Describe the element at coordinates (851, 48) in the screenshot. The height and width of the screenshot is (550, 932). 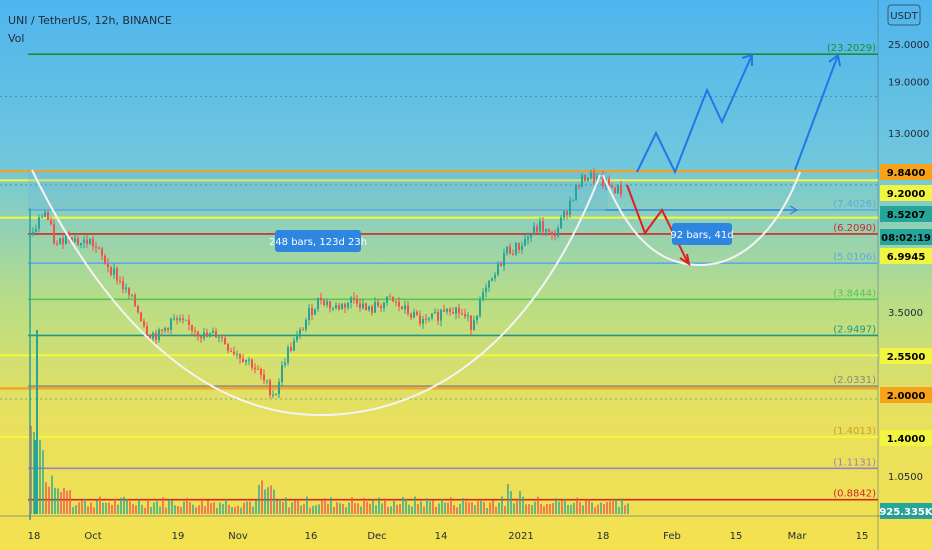
I see `fib-level-label: (23.2029)` at that location.